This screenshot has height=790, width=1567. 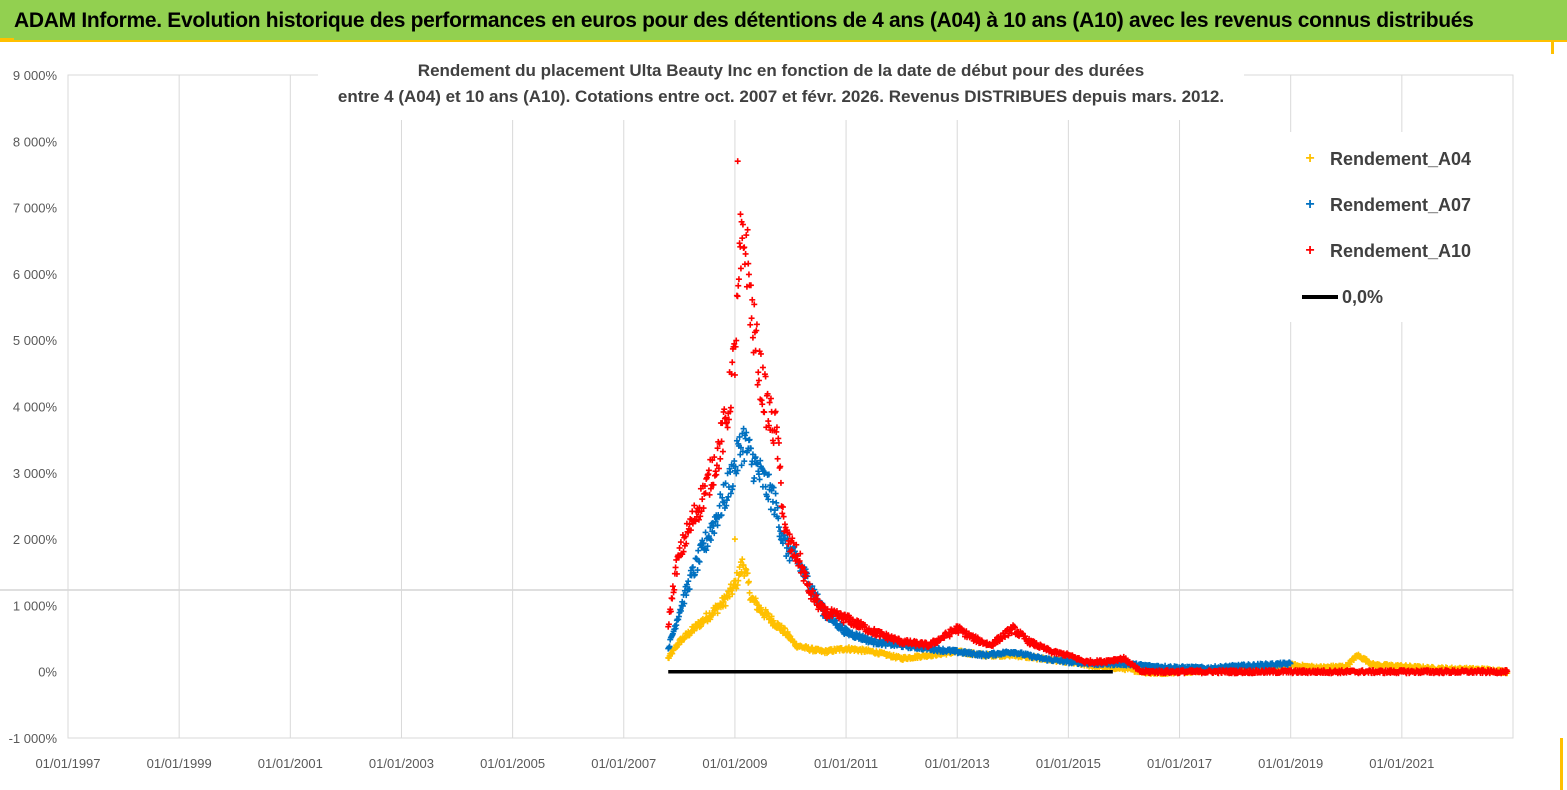 I want to click on x-tick-label: 01/01/2005, so click(x=512, y=763).